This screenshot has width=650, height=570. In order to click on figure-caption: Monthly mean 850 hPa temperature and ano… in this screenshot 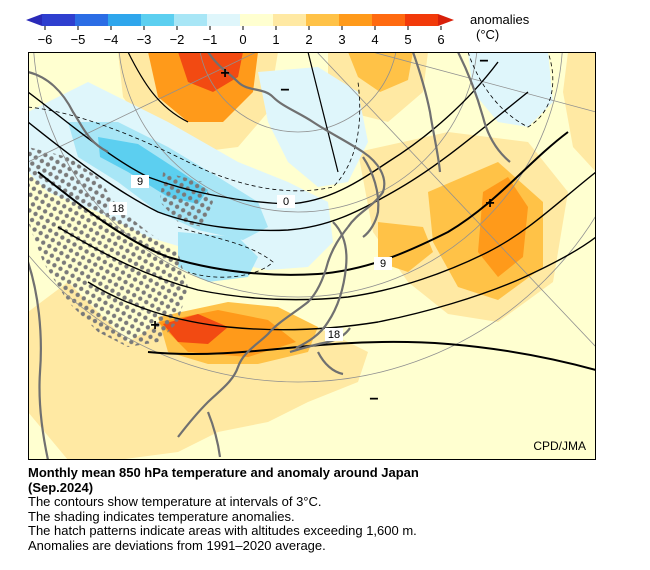, I will do `click(328, 509)`.